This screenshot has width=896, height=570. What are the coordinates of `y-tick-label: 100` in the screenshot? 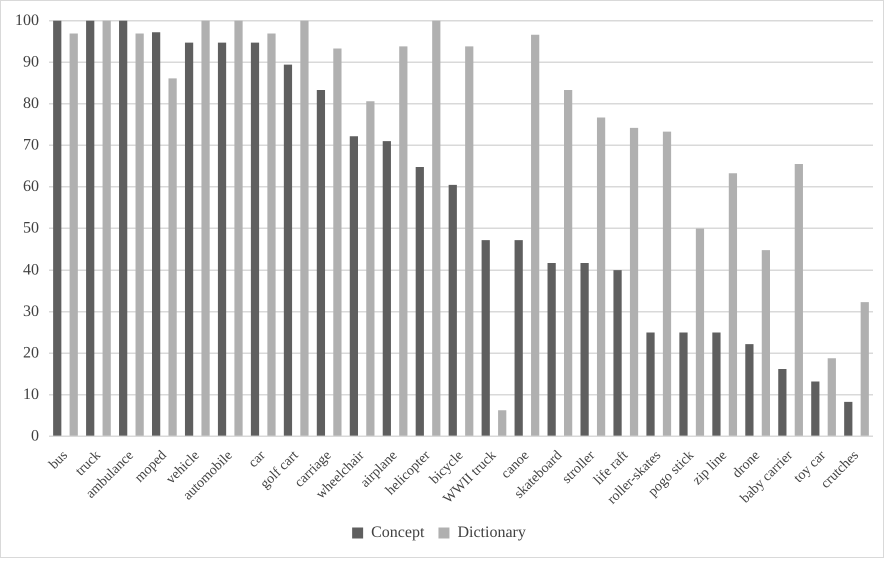 It's located at (27, 20).